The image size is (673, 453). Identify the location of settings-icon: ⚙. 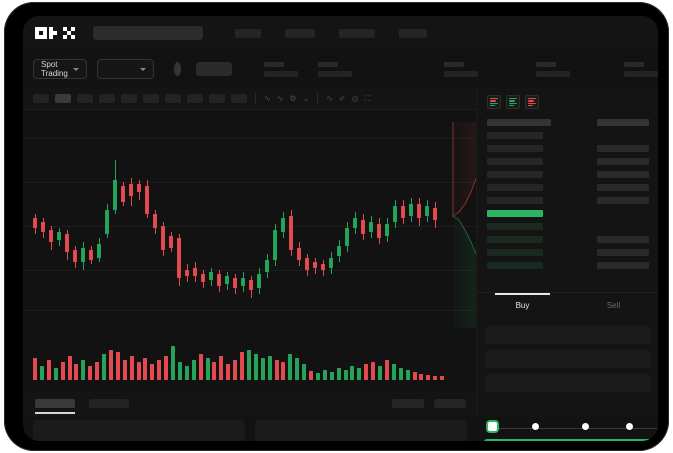
(293, 98).